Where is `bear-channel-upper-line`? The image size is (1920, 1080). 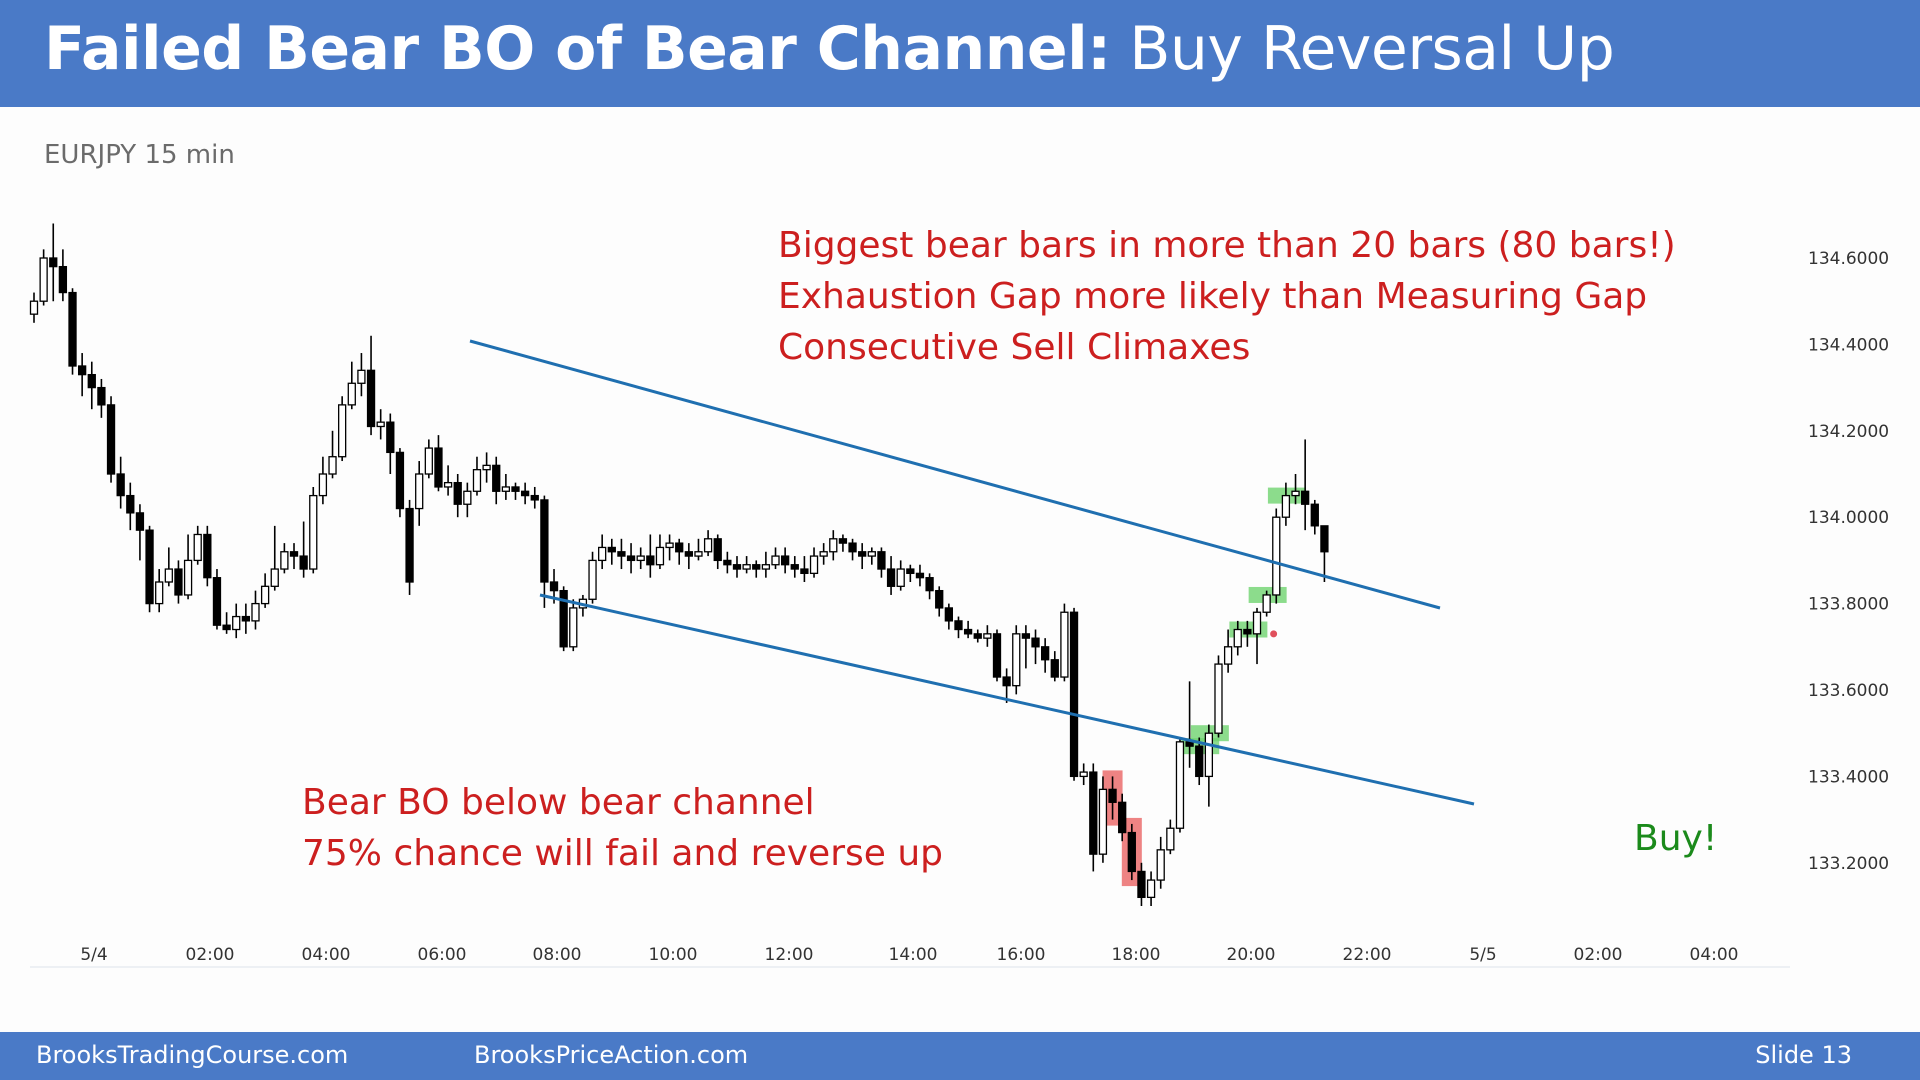 bear-channel-upper-line is located at coordinates (955, 474).